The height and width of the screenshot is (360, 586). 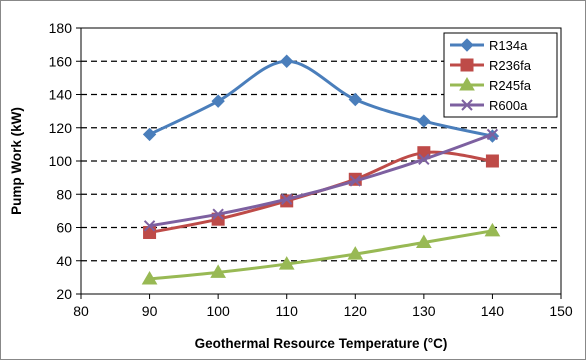 What do you see at coordinates (321, 343) in the screenshot?
I see `x-axis-title: Geothermal Resource Temperature (°C)` at bounding box center [321, 343].